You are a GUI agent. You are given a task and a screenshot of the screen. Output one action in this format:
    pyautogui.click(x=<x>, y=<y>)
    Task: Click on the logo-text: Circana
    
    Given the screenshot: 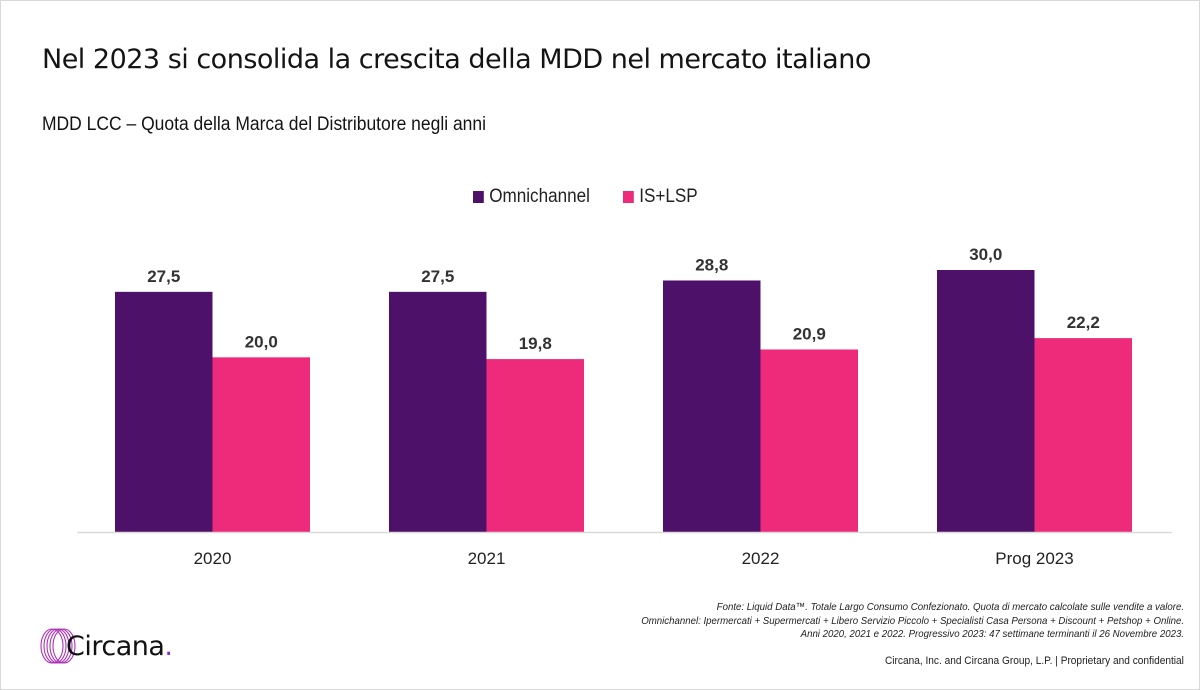 What is the action you would take?
    pyautogui.click(x=115, y=646)
    